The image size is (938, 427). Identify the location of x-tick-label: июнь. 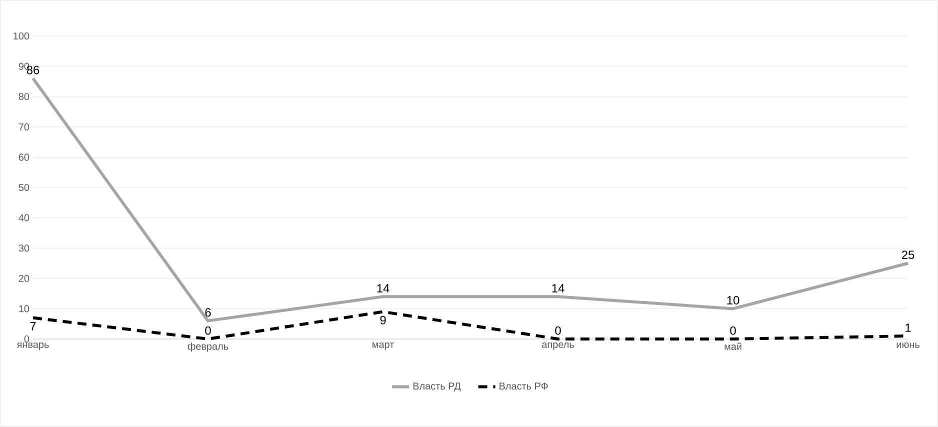
(908, 345).